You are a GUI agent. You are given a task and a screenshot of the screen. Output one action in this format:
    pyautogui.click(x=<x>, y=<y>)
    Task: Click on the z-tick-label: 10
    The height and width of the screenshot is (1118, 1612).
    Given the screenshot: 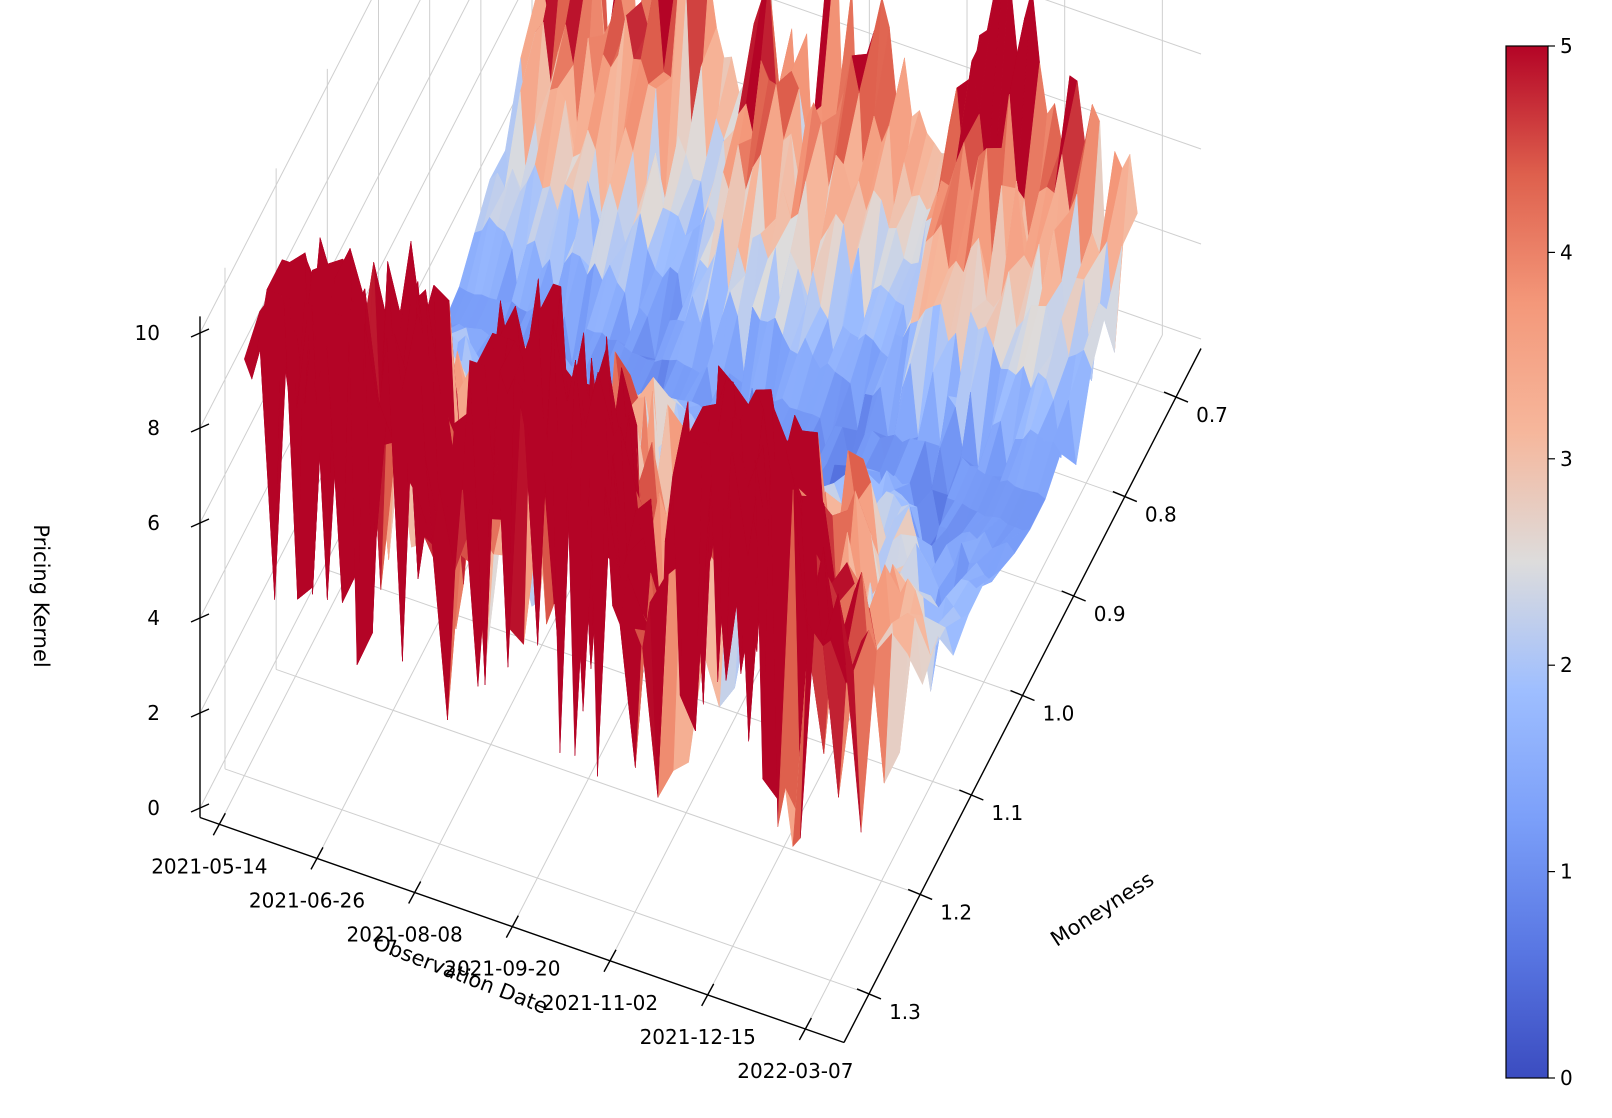 What is the action you would take?
    pyautogui.click(x=147, y=333)
    